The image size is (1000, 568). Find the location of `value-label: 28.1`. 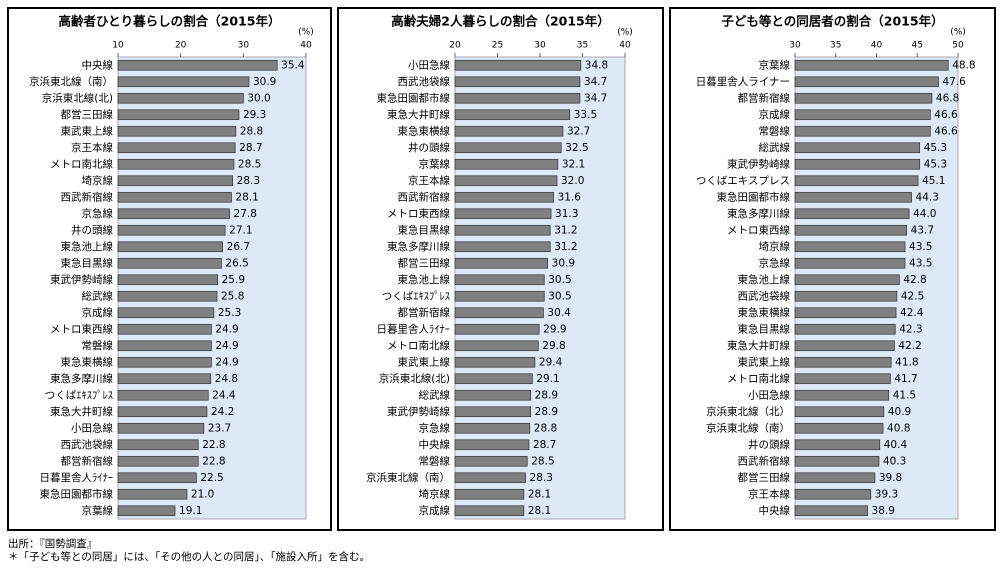

value-label: 28.1 is located at coordinates (246, 197).